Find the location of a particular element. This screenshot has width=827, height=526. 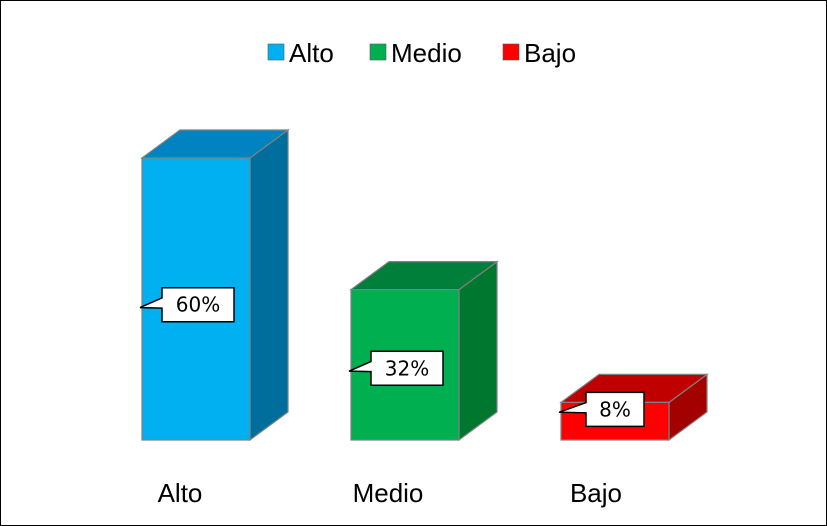

legend: Alto Medio Bajo is located at coordinates (421, 53).